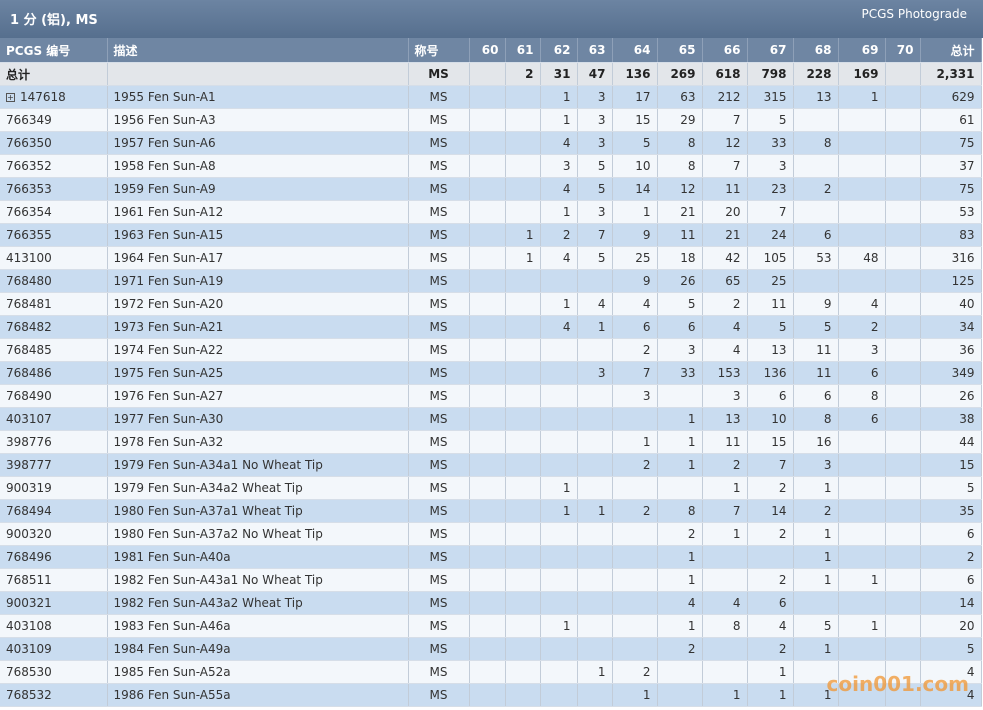 The height and width of the screenshot is (710, 983). What do you see at coordinates (29, 143) in the screenshot?
I see `pcgs-id-link: 766350` at bounding box center [29, 143].